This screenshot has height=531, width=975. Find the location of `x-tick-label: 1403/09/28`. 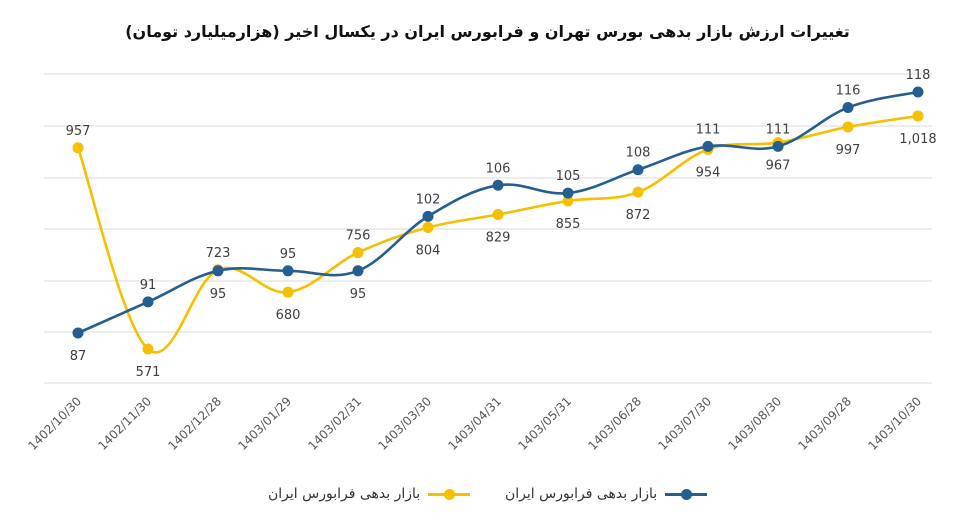

x-tick-label: 1403/09/28 is located at coordinates (824, 423).